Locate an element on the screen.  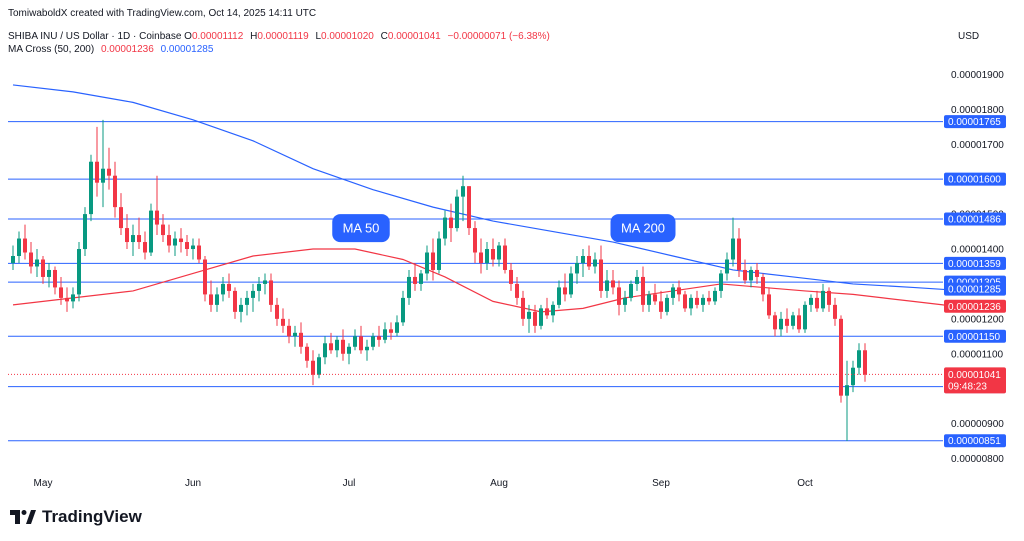
ma-tag-0: 0.00001285 is located at coordinates (975, 289).